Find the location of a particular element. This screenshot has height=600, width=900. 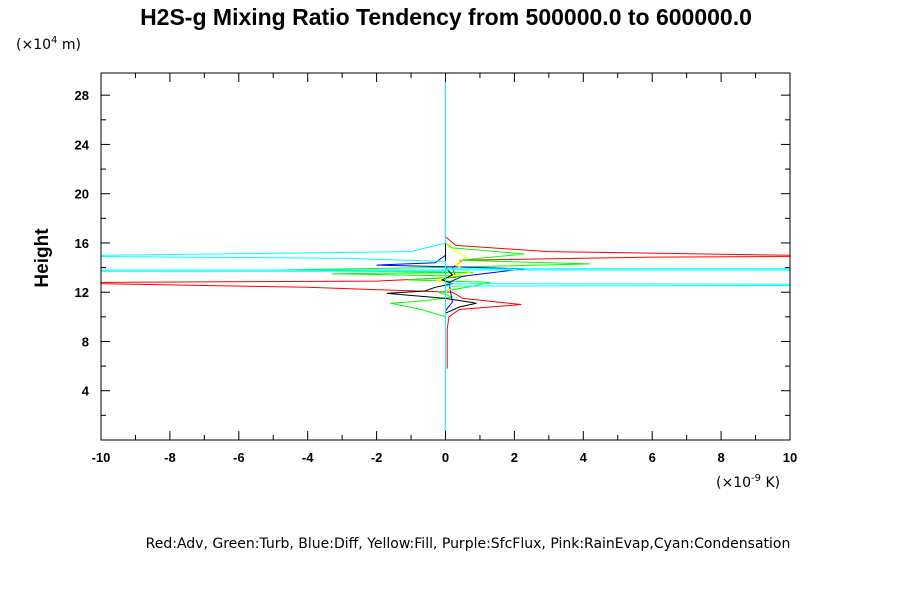

x-tick-label: 6 is located at coordinates (652, 457).